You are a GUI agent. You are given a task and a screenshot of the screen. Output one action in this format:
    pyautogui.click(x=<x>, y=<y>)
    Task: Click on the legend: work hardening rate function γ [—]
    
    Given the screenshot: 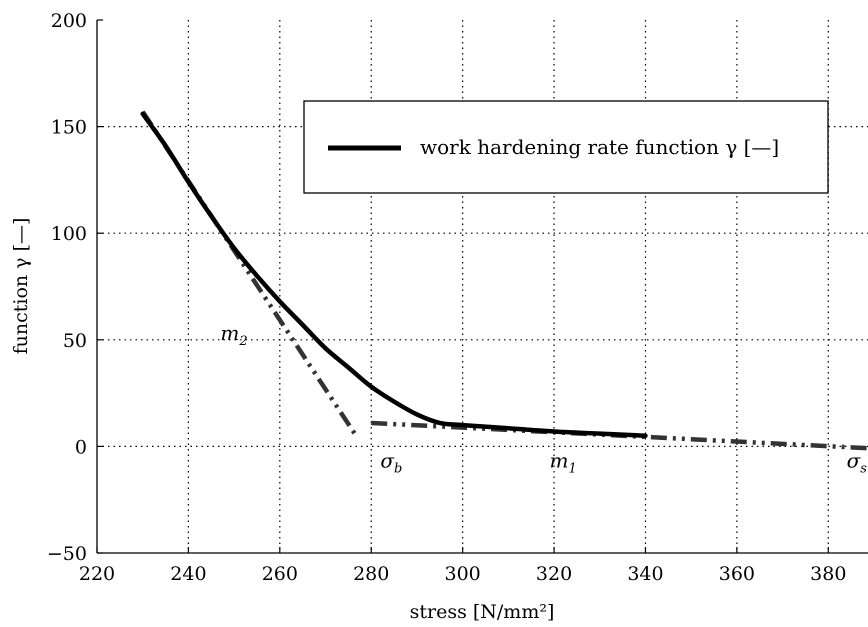 What is the action you would take?
    pyautogui.click(x=566, y=147)
    